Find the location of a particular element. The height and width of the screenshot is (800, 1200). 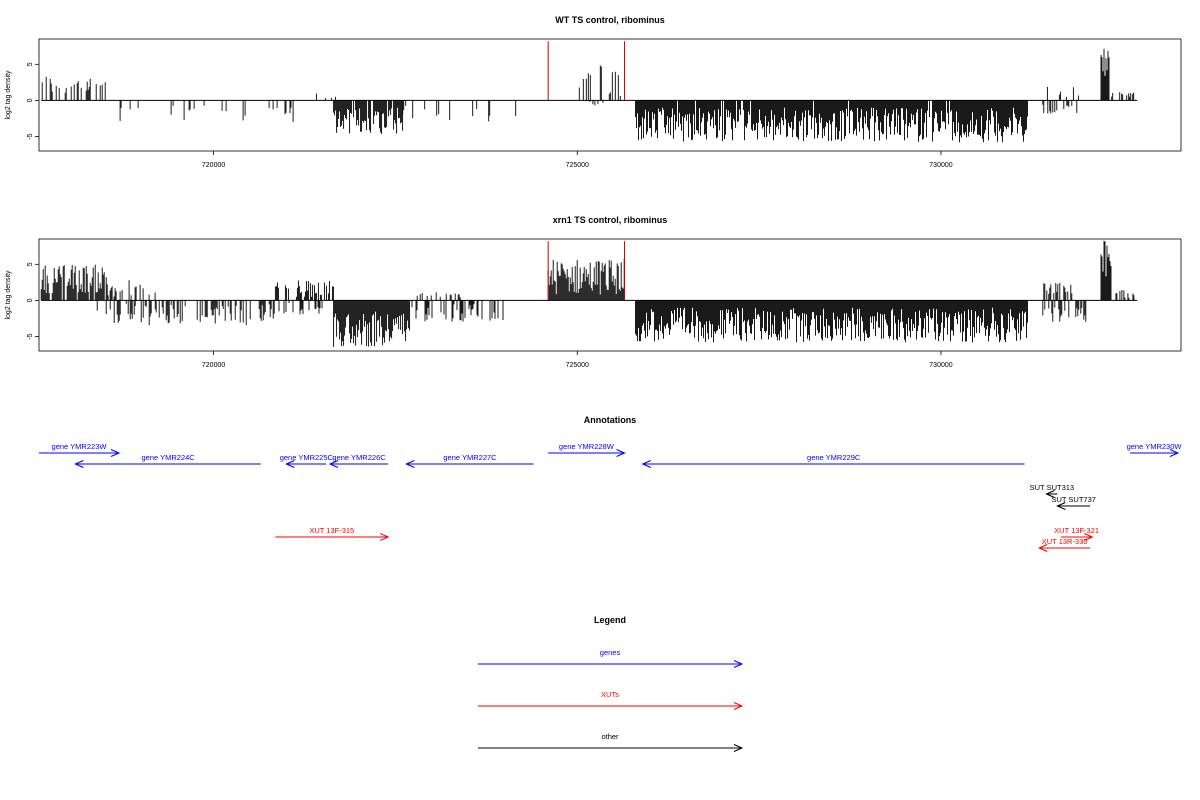

feature-gene: gene YMR224C is located at coordinates (167, 460).